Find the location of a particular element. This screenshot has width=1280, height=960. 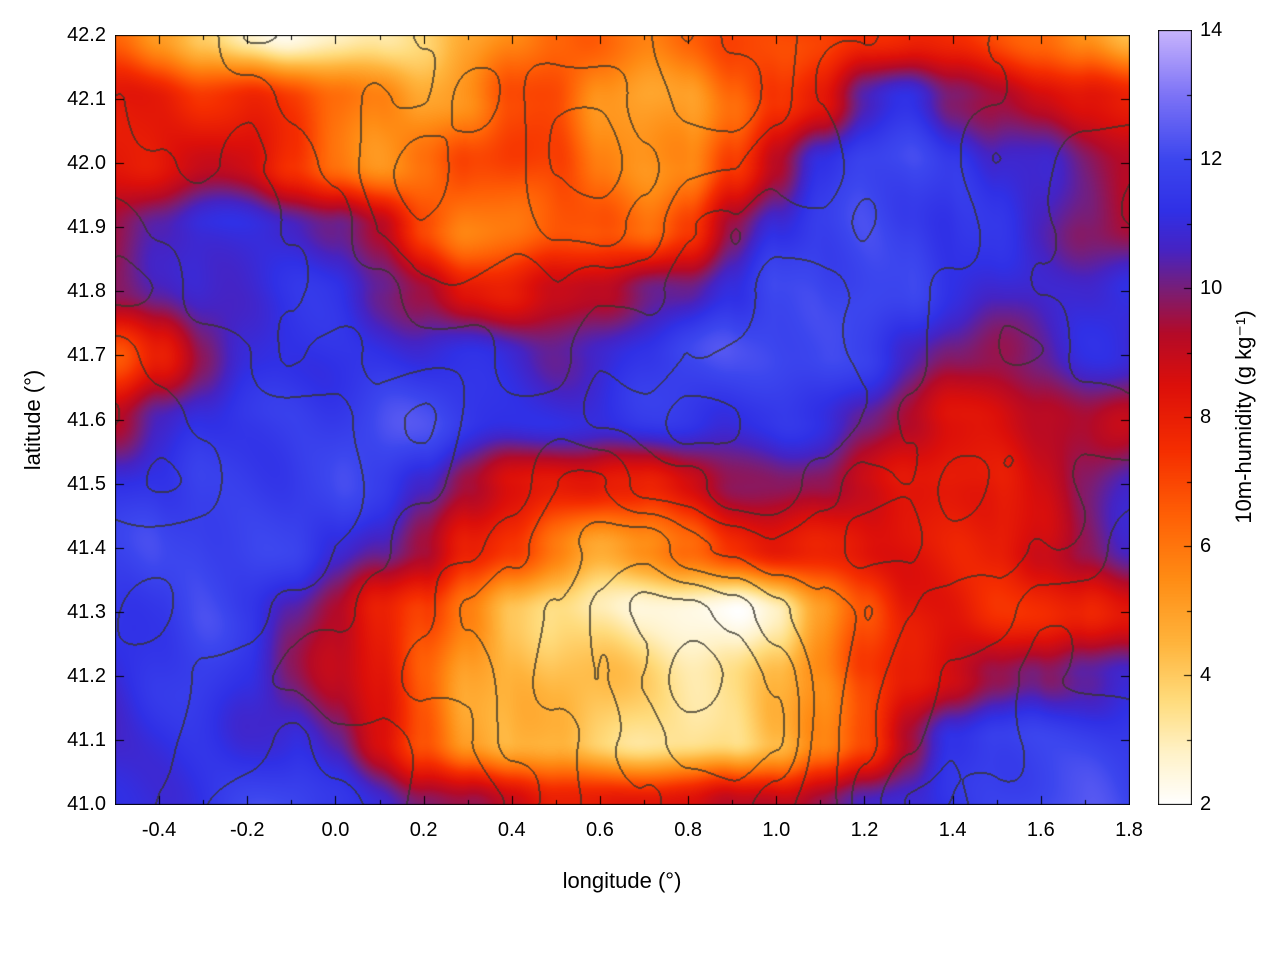

x-tick-label: -0.2 is located at coordinates (247, 830).